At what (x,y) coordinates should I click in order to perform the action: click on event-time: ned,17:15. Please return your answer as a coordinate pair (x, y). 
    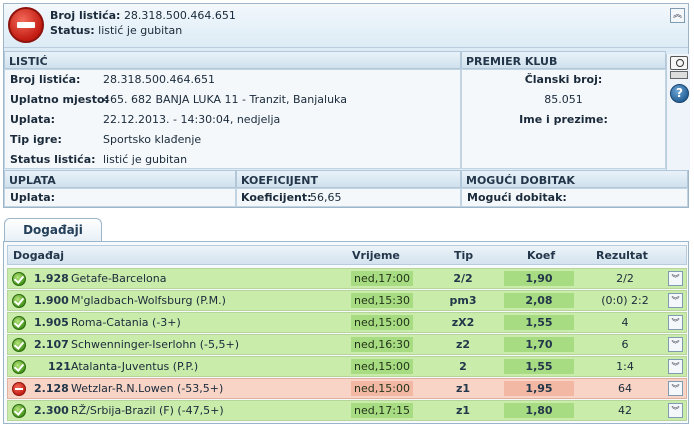
    Looking at the image, I should click on (382, 410).